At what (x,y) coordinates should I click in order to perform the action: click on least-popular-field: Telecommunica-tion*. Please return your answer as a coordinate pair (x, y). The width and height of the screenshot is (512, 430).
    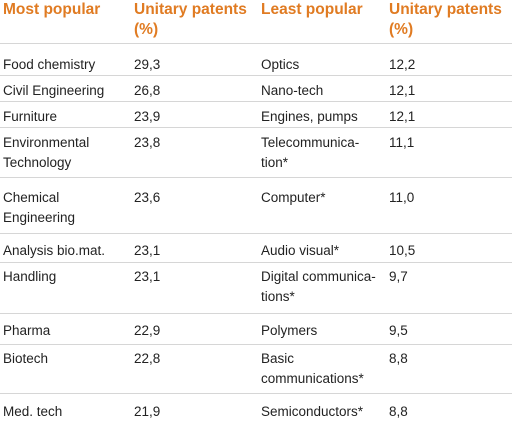
    Looking at the image, I should click on (310, 152).